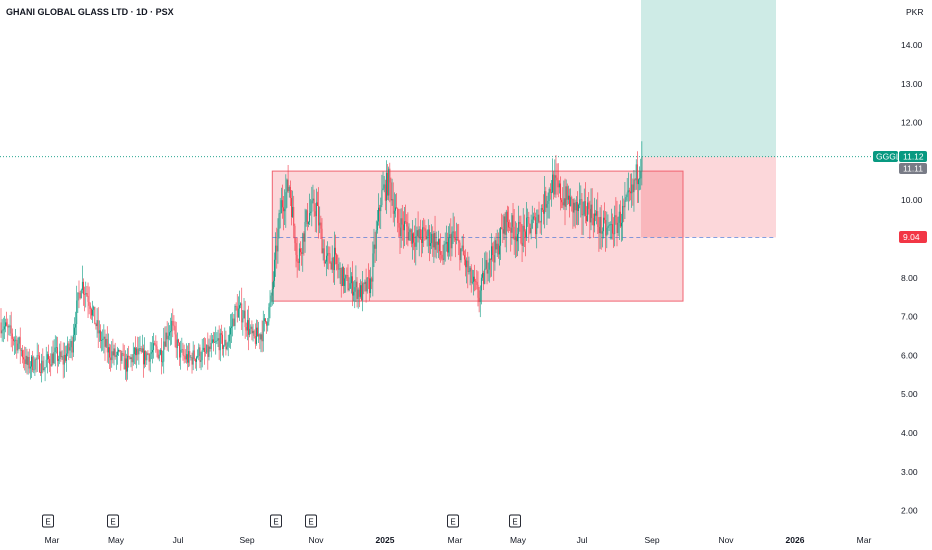 This screenshot has height=550, width=932. Describe the element at coordinates (708, 197) in the screenshot. I see `stop-zone` at that location.